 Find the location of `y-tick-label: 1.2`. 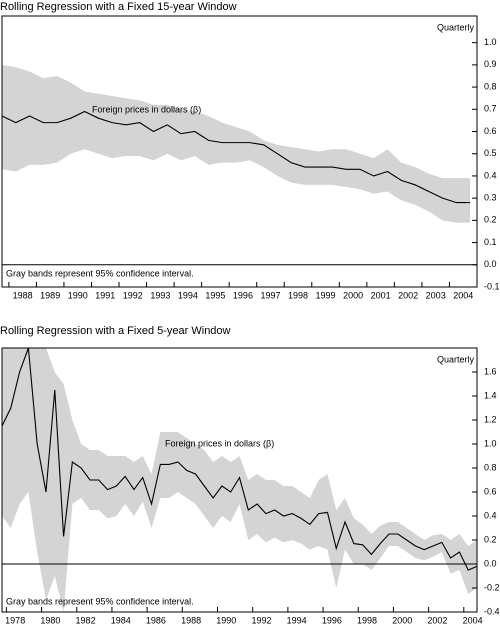

y-tick-label: 1.2 is located at coordinates (490, 419).